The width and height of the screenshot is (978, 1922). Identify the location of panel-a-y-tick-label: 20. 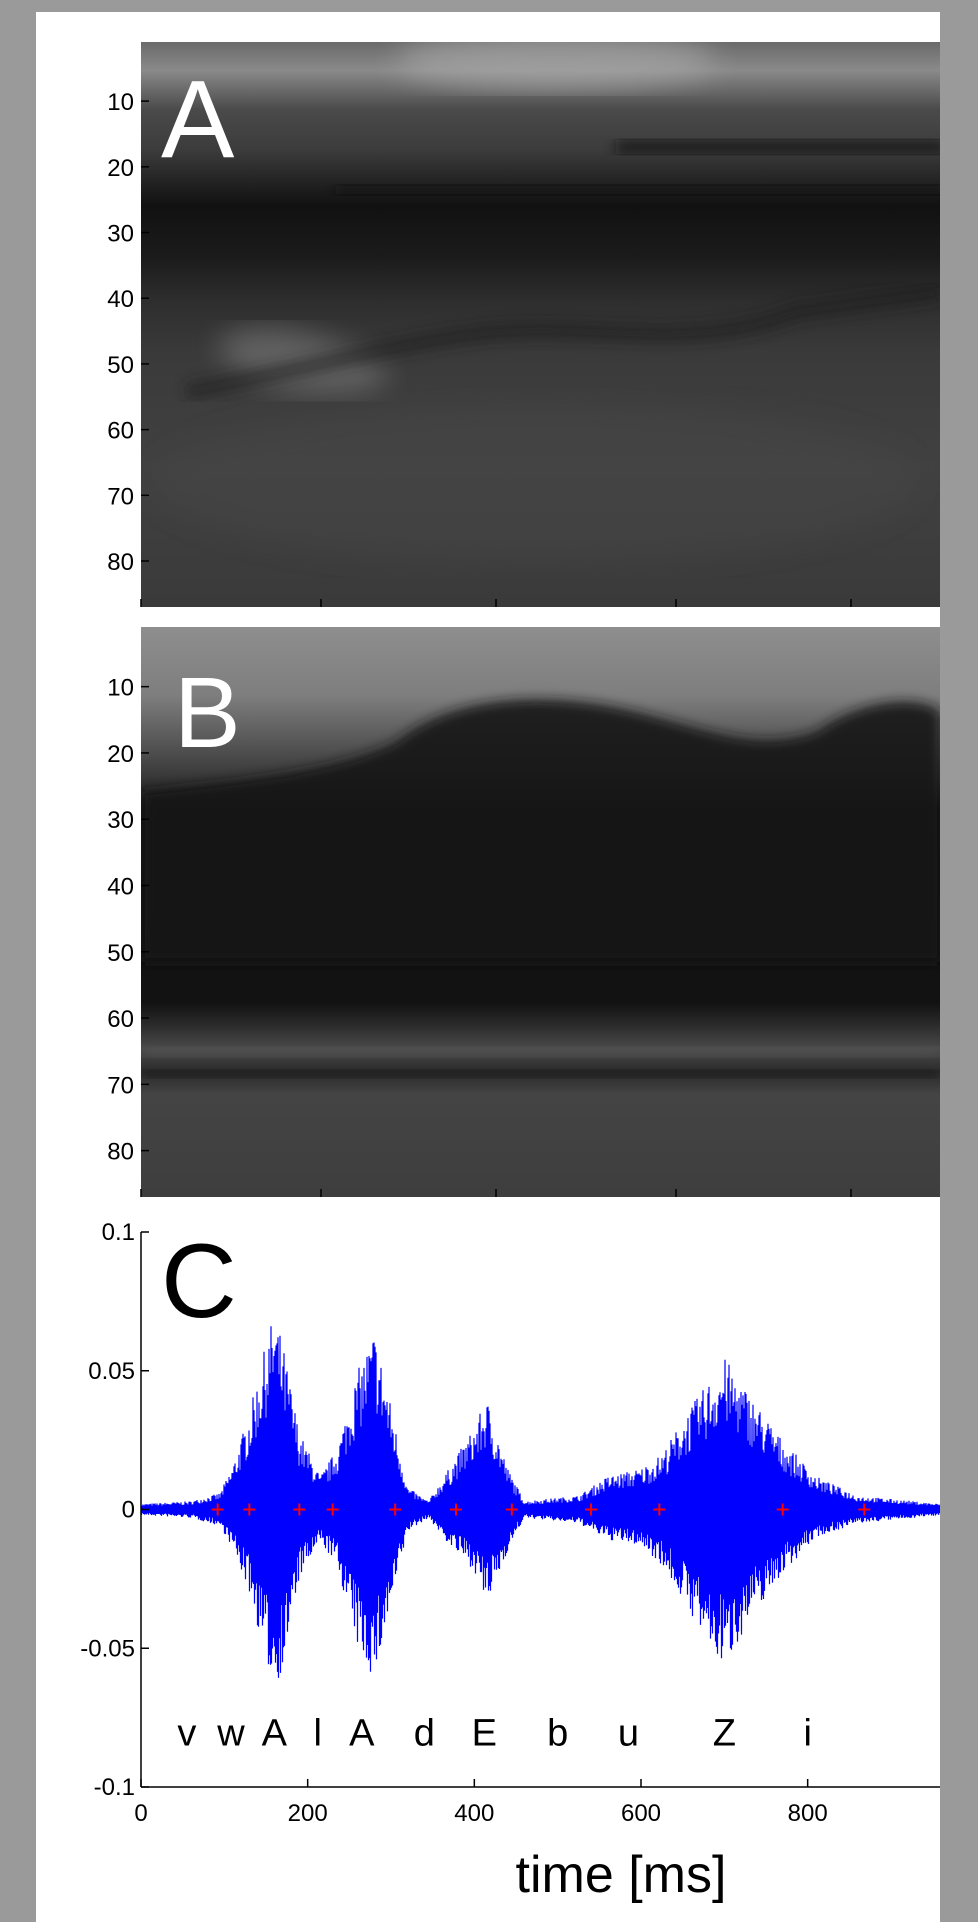
(120, 168).